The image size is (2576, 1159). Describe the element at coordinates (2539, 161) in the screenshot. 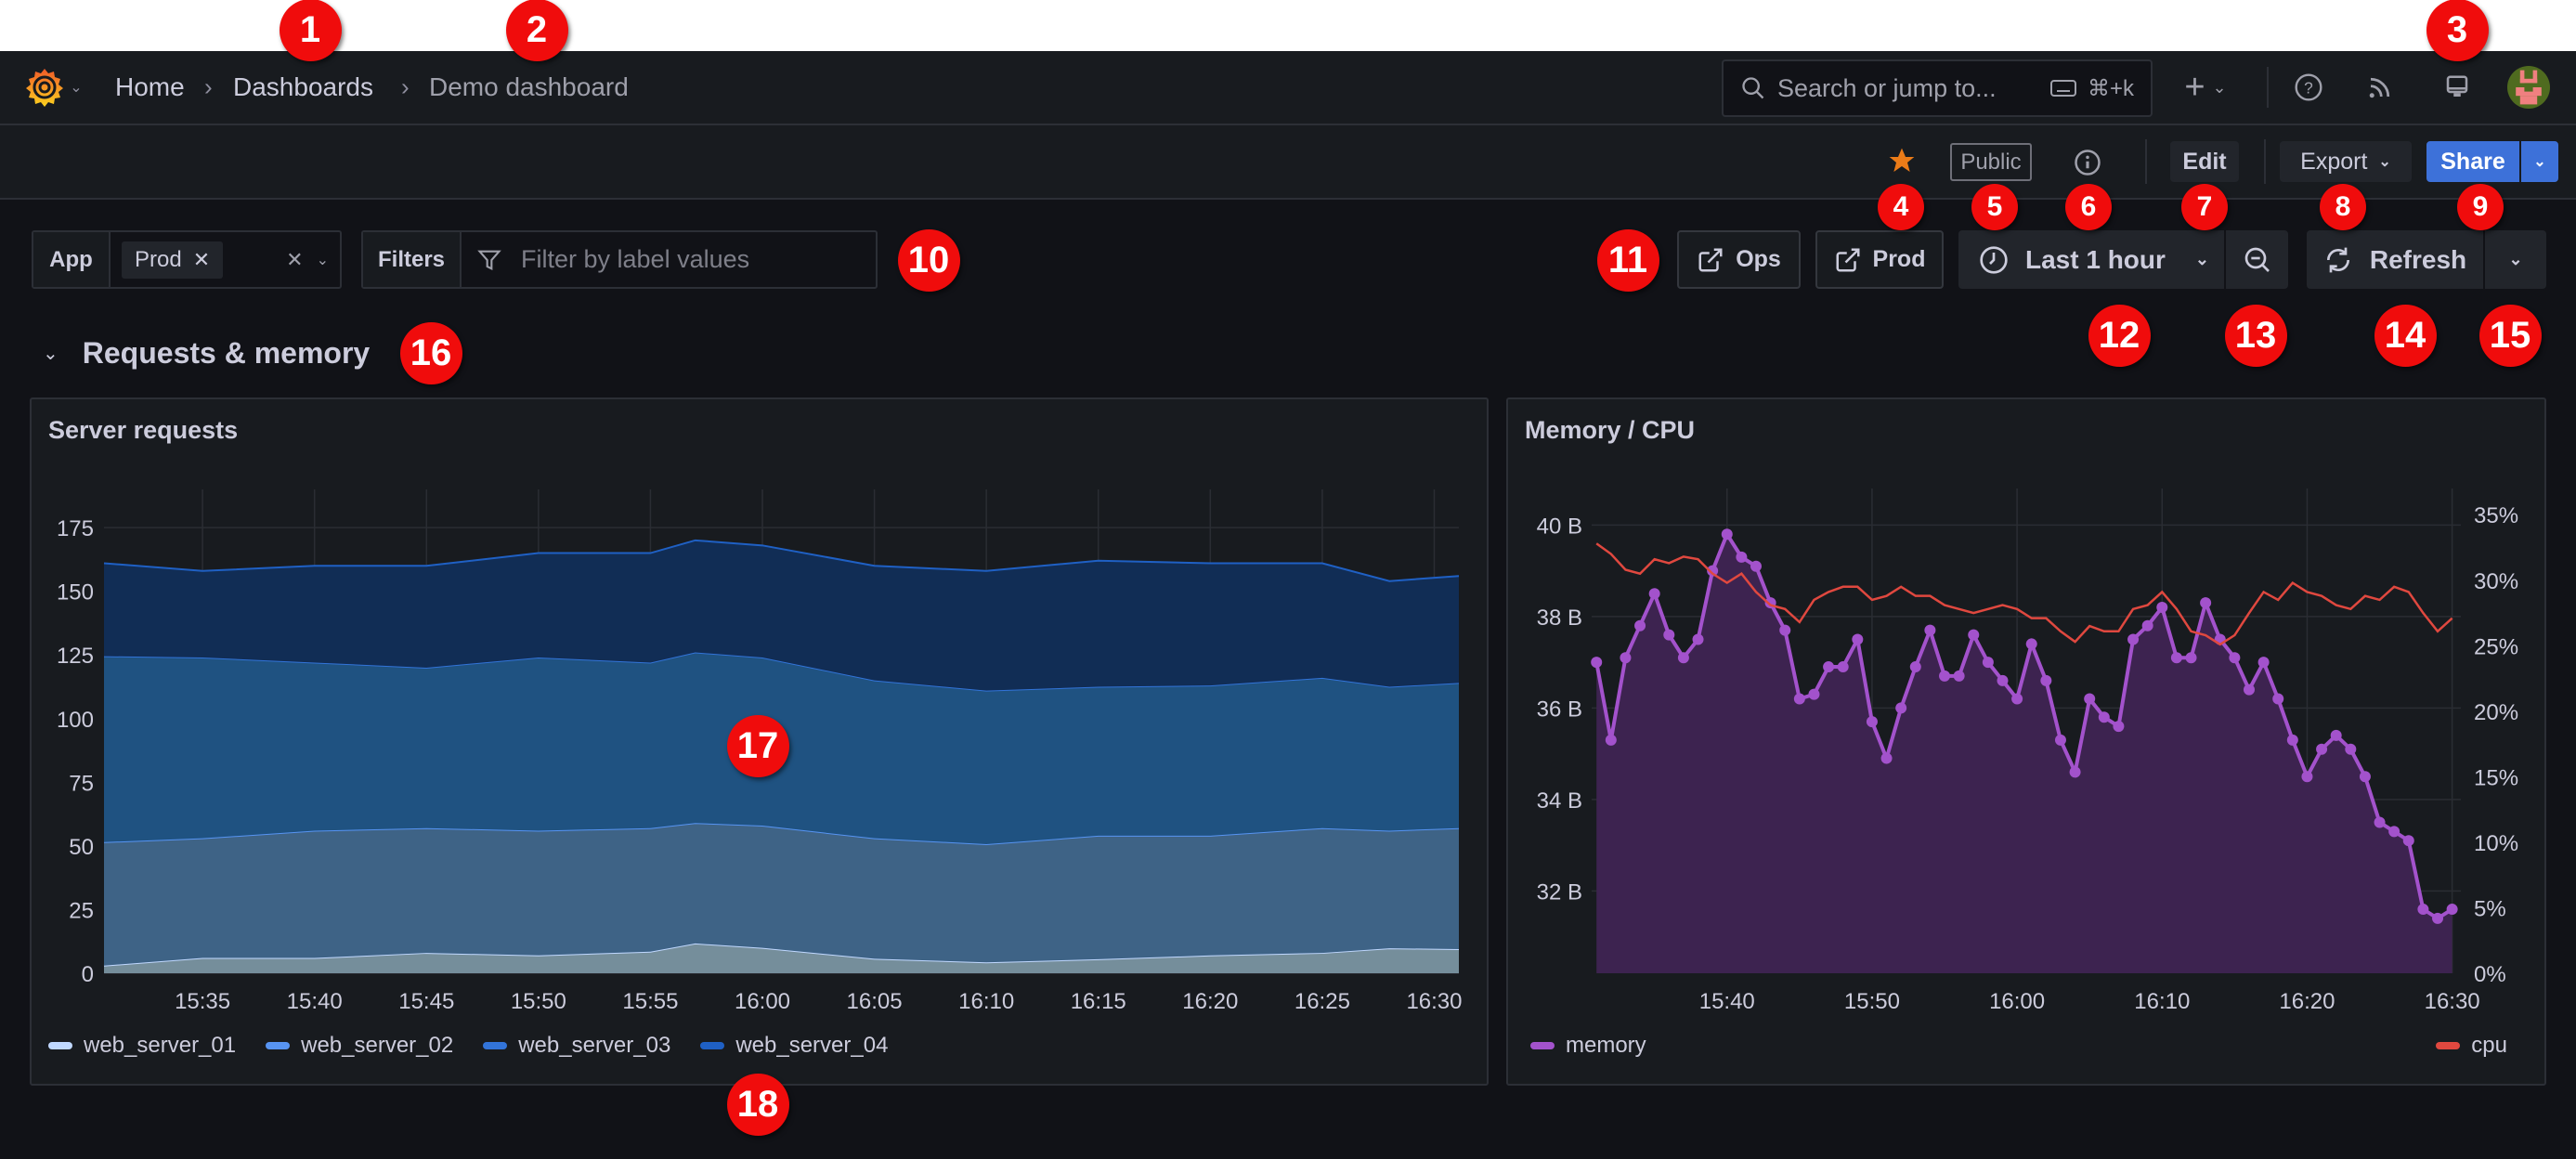

I see `share-options-button: ⌄` at that location.